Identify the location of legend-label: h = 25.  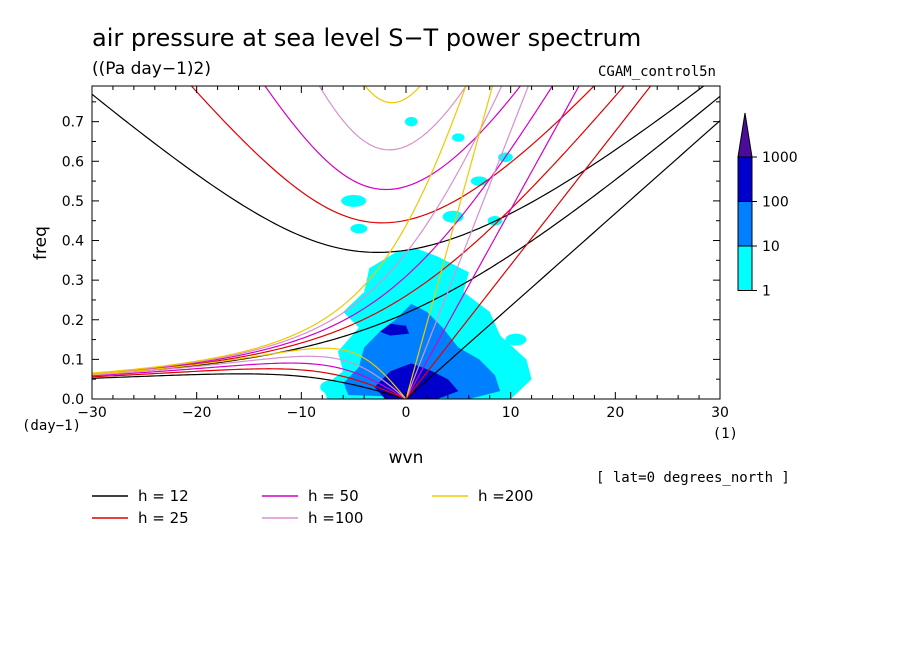
(163, 518).